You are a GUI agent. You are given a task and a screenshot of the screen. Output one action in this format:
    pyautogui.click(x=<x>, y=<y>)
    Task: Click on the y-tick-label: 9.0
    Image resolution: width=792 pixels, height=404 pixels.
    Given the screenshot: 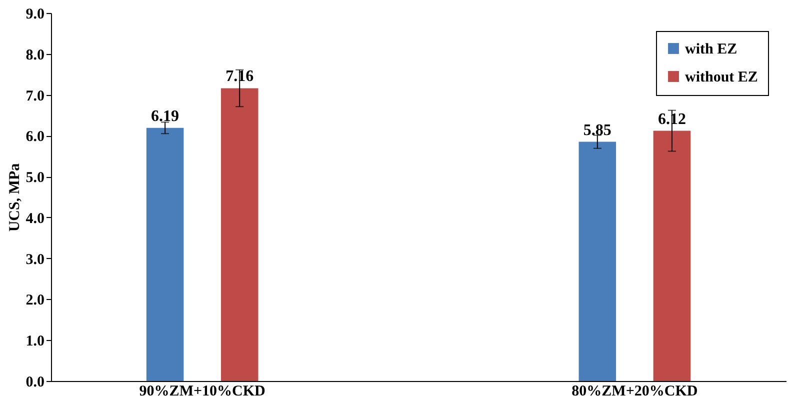 What is the action you would take?
    pyautogui.click(x=35, y=14)
    